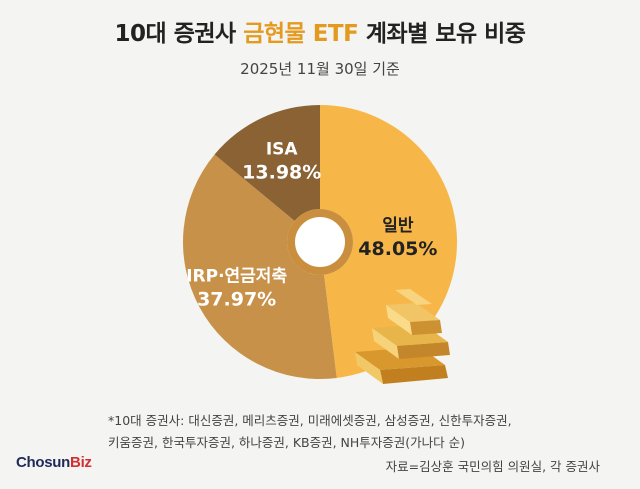  I want to click on logo-accent-text: Biz, so click(81, 462).